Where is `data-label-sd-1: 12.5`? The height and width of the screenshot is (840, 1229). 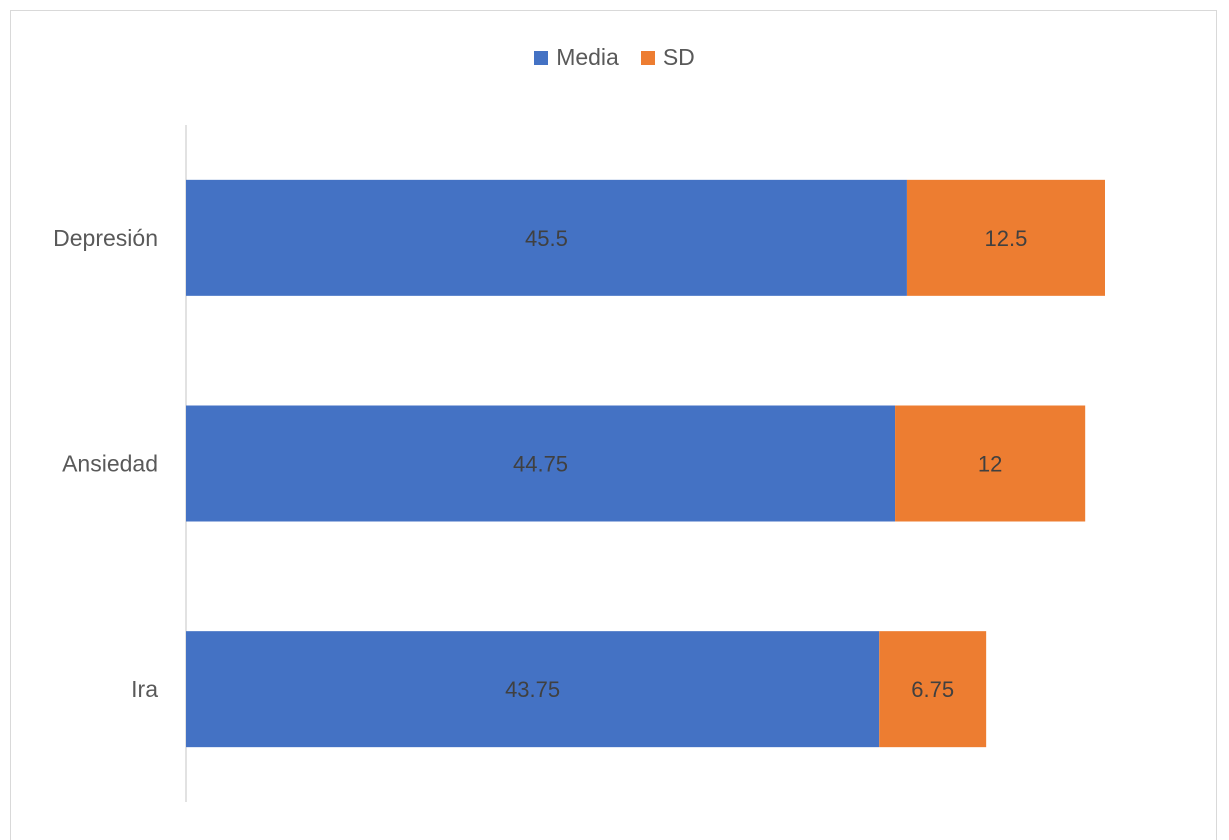
data-label-sd-1: 12.5 is located at coordinates (1006, 238).